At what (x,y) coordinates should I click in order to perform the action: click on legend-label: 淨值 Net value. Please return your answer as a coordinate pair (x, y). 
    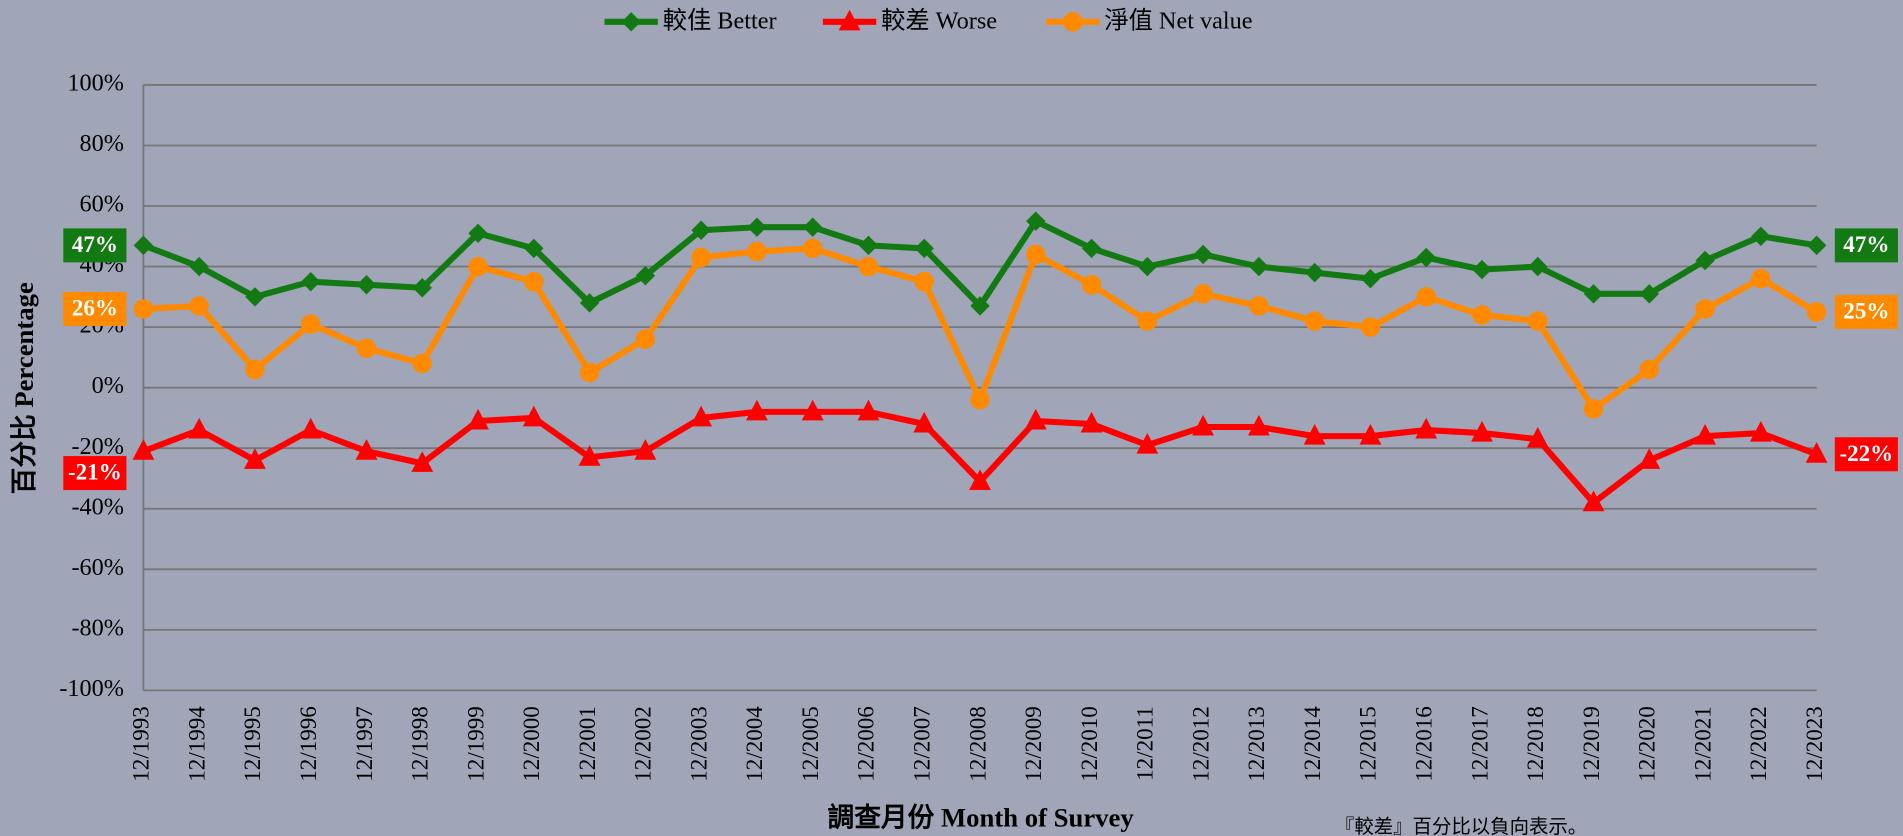
    Looking at the image, I should click on (1178, 21).